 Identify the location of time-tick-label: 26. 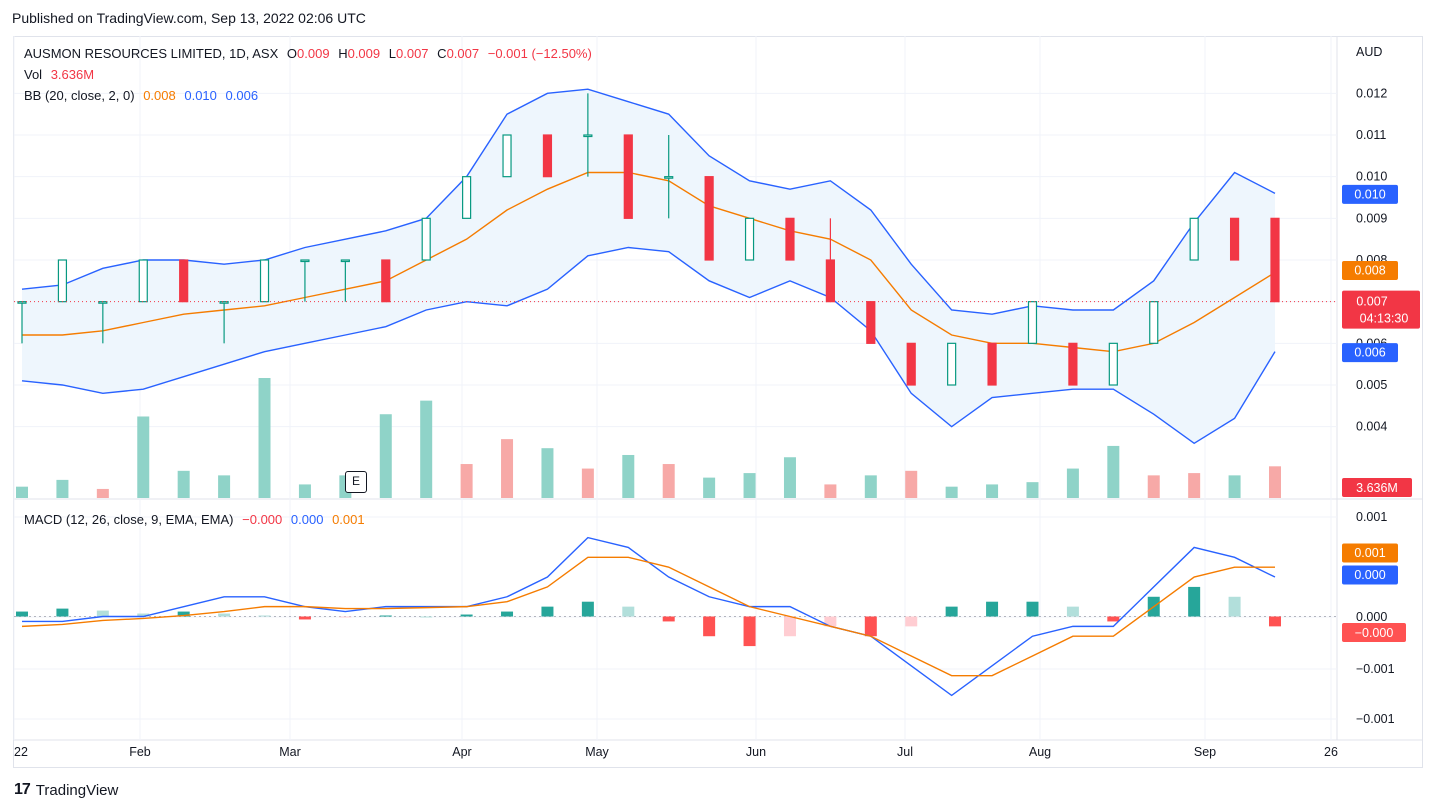
(1331, 752).